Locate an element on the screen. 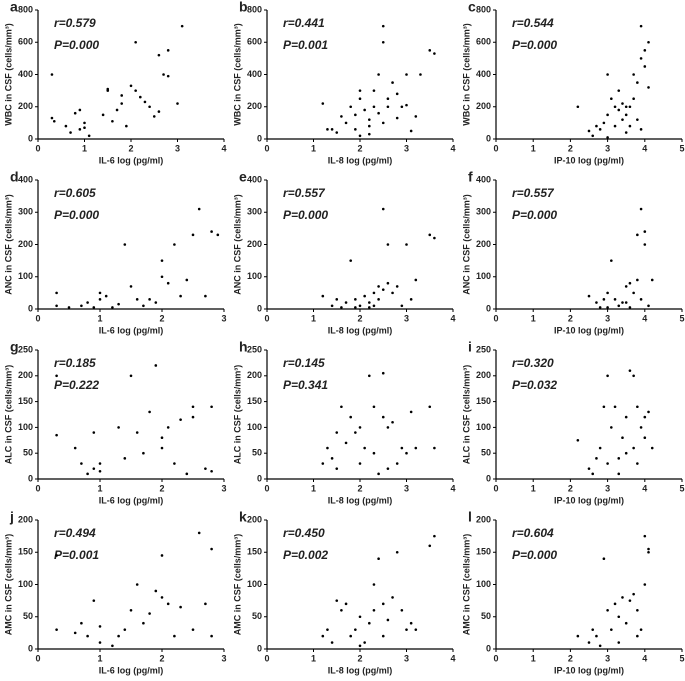 The image size is (685, 681). y-tick-label: 200 is located at coordinates (254, 106).